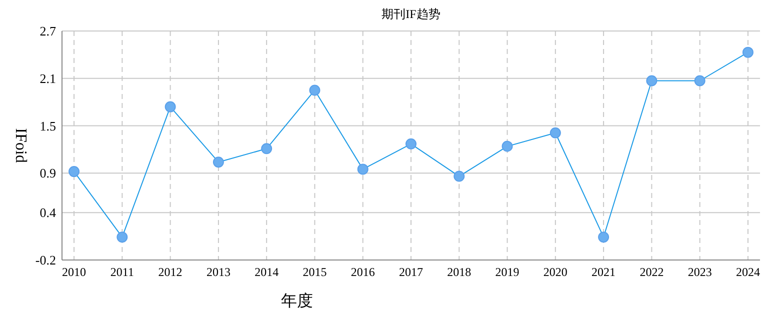  I want to click on x-tick-label: 2011, so click(122, 272).